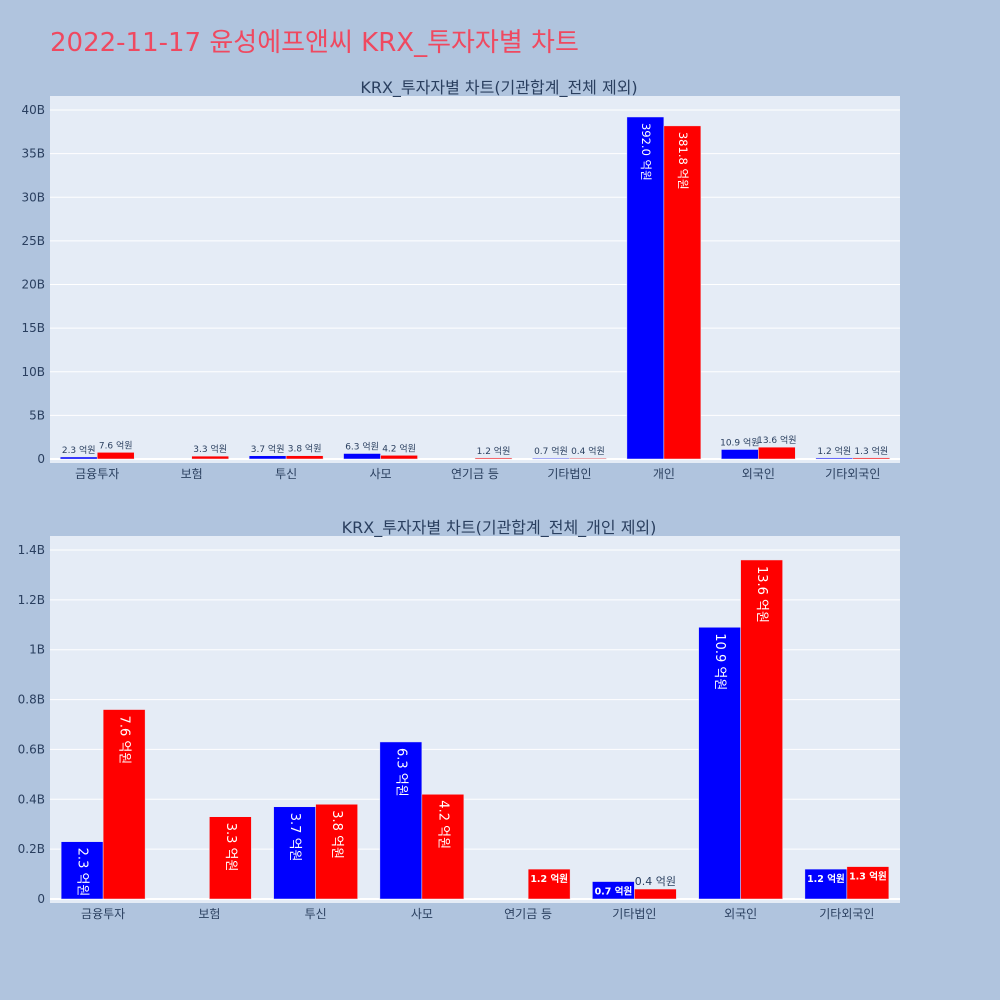 The height and width of the screenshot is (1000, 1000). Describe the element at coordinates (33, 372) in the screenshot. I see `y-tick-label: 10B` at that location.